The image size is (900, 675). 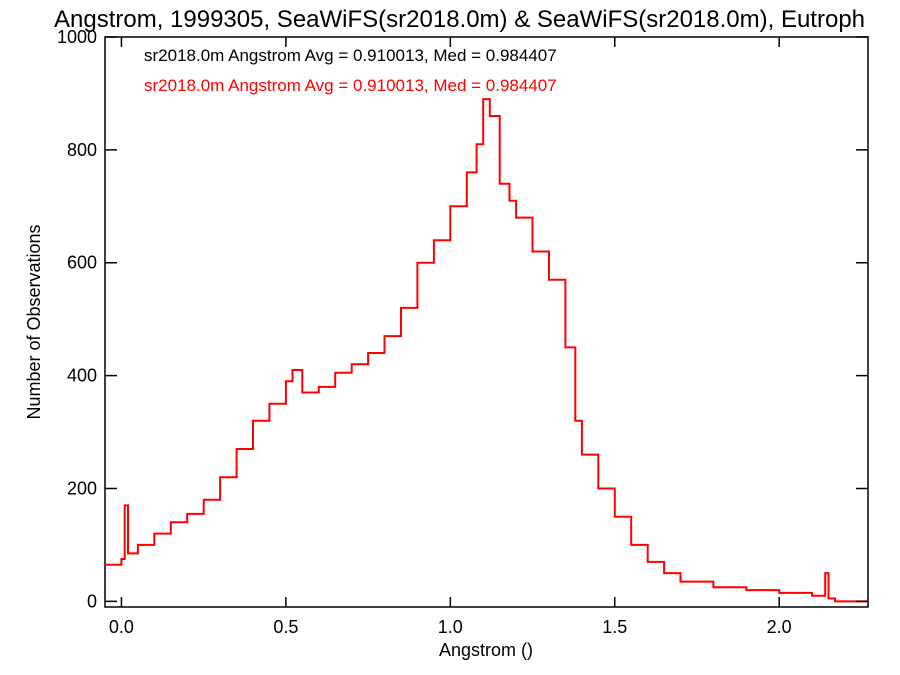 What do you see at coordinates (82, 263) in the screenshot?
I see `y-tick-label: 600` at bounding box center [82, 263].